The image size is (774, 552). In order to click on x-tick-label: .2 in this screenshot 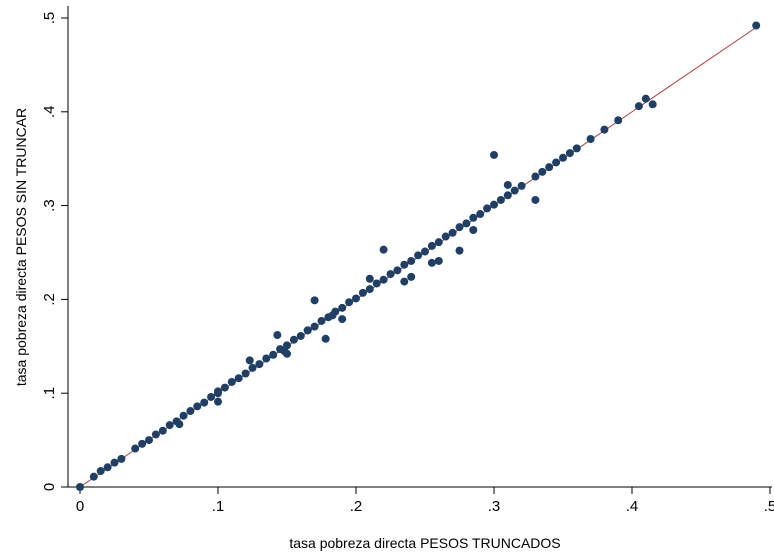, I will do `click(356, 506)`.